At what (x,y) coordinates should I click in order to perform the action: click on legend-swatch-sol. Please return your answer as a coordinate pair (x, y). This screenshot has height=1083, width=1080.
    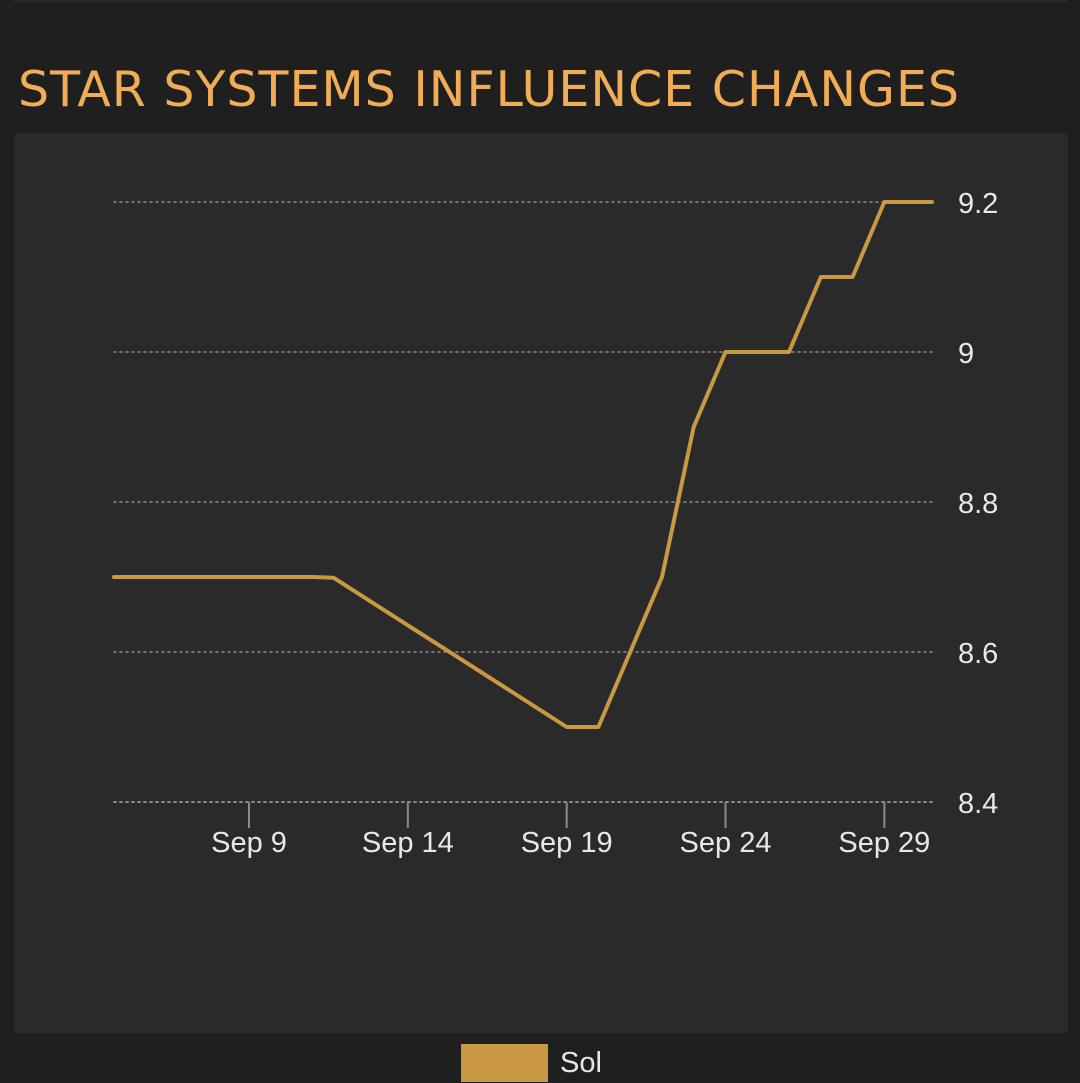
    Looking at the image, I should click on (504, 1063).